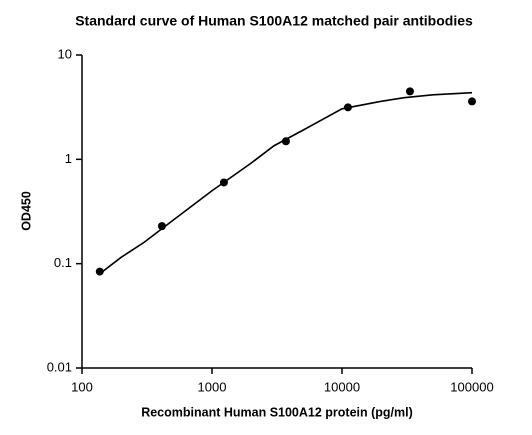 This screenshot has height=435, width=532. Describe the element at coordinates (65, 53) in the screenshot. I see `y-tick-label: 10` at that location.